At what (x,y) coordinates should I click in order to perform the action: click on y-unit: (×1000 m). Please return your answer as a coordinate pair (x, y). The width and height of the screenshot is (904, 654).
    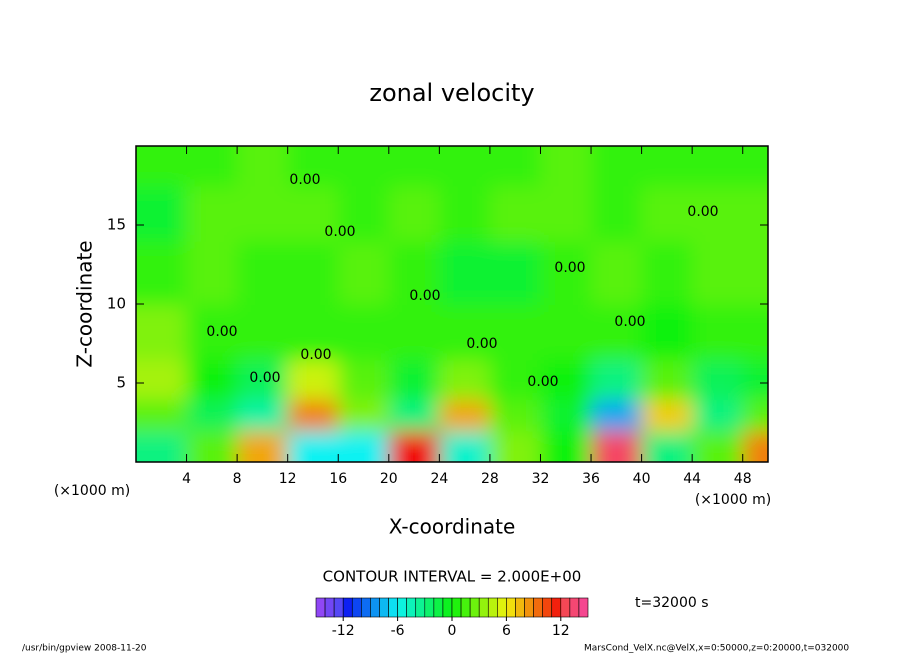
    Looking at the image, I should click on (92, 491).